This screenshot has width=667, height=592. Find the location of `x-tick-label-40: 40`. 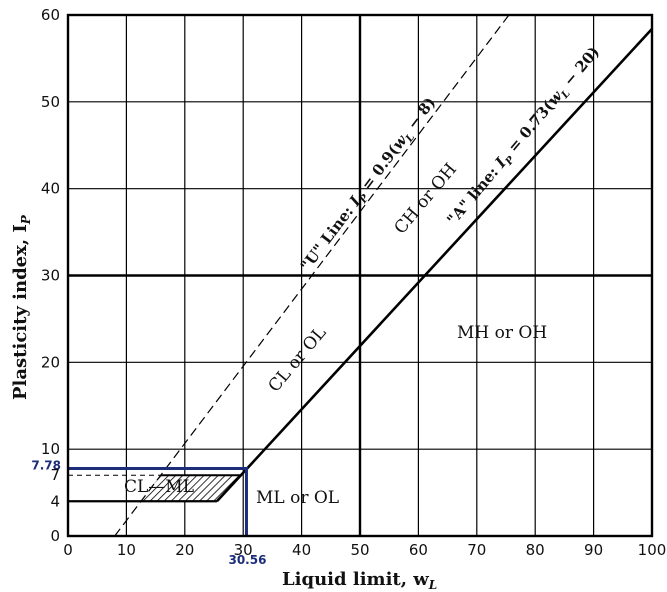

x-tick-label-40: 40 is located at coordinates (301, 550).